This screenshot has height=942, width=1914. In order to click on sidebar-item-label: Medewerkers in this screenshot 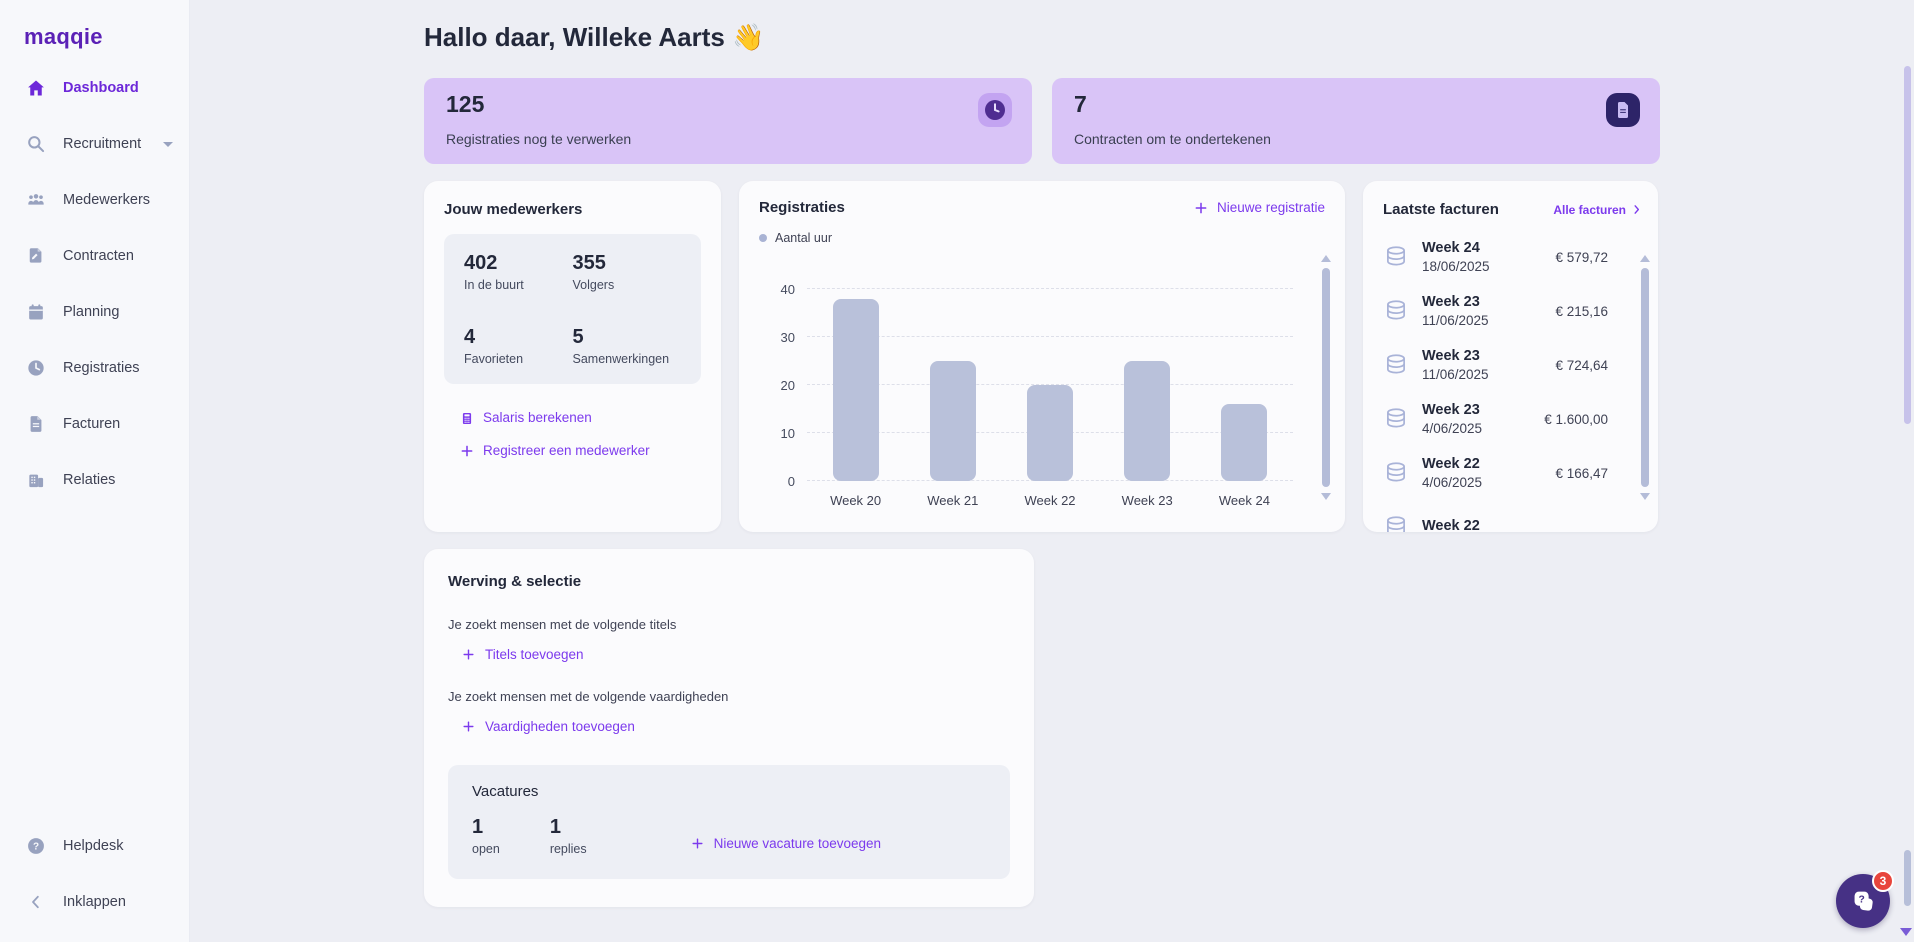, I will do `click(107, 200)`.